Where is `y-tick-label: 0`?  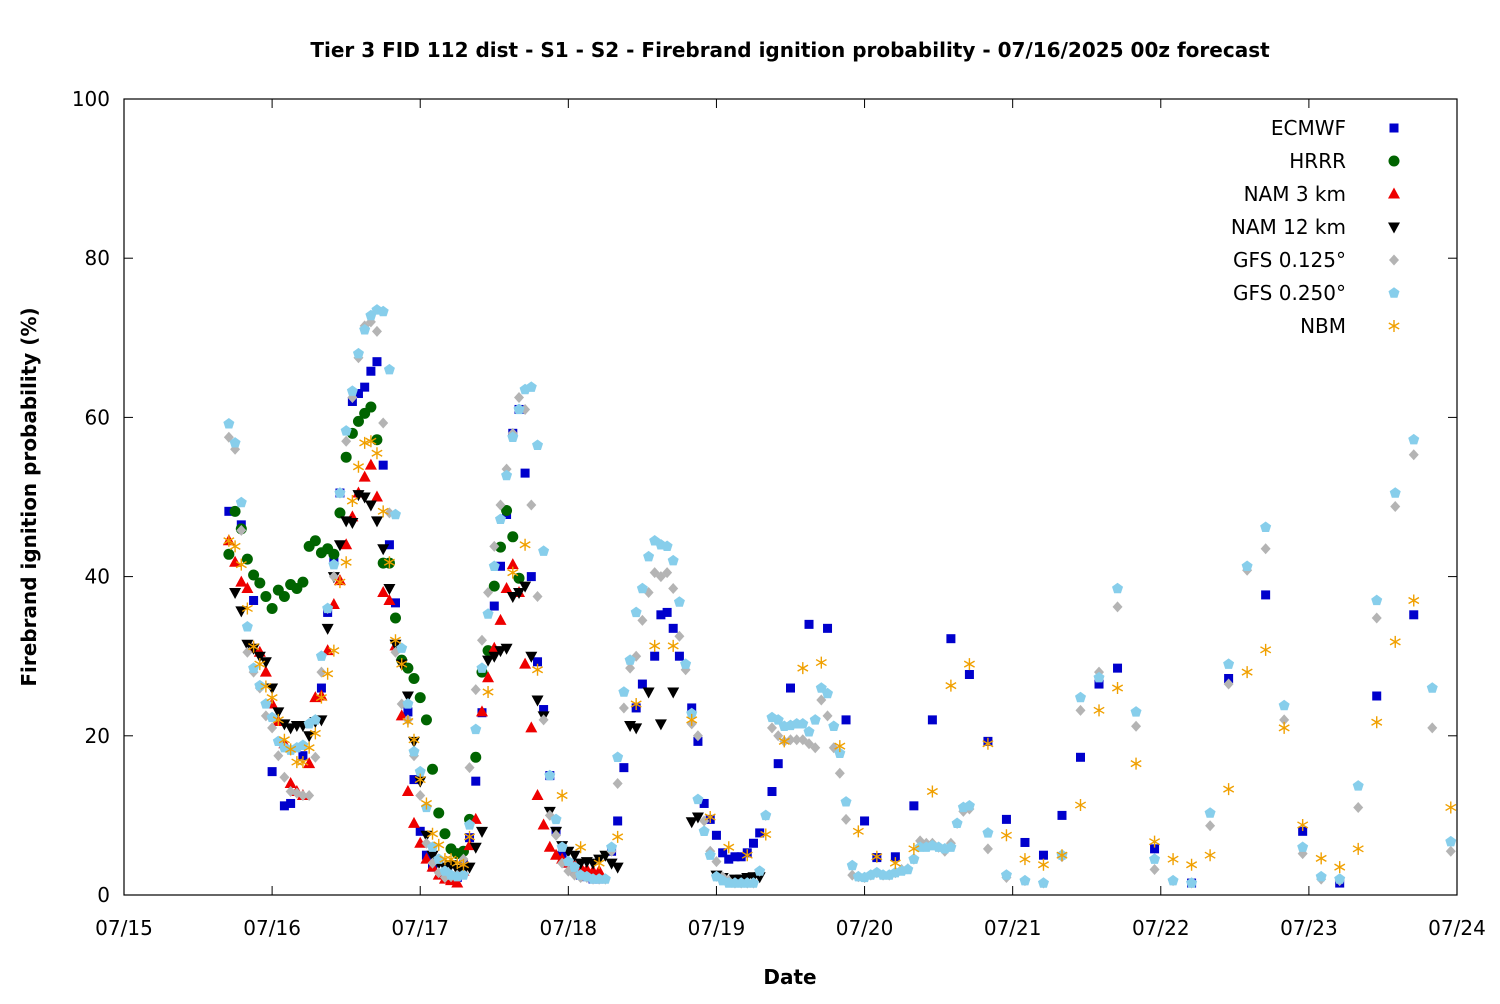 y-tick-label: 0 is located at coordinates (103, 895).